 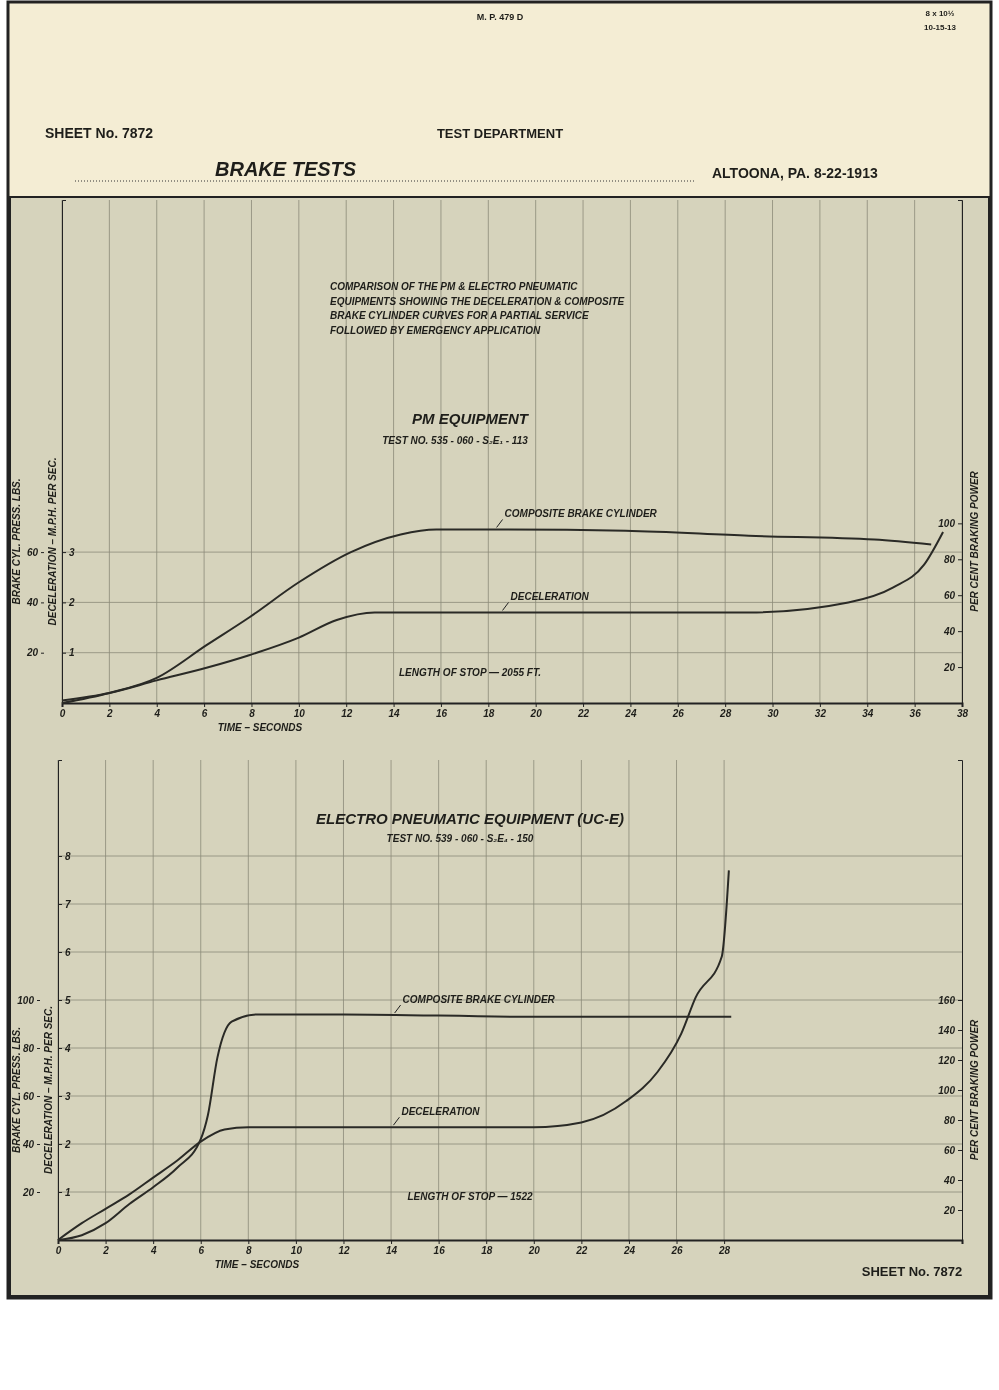 What do you see at coordinates (68, 904) in the screenshot?
I see `y-tick-label: 7` at bounding box center [68, 904].